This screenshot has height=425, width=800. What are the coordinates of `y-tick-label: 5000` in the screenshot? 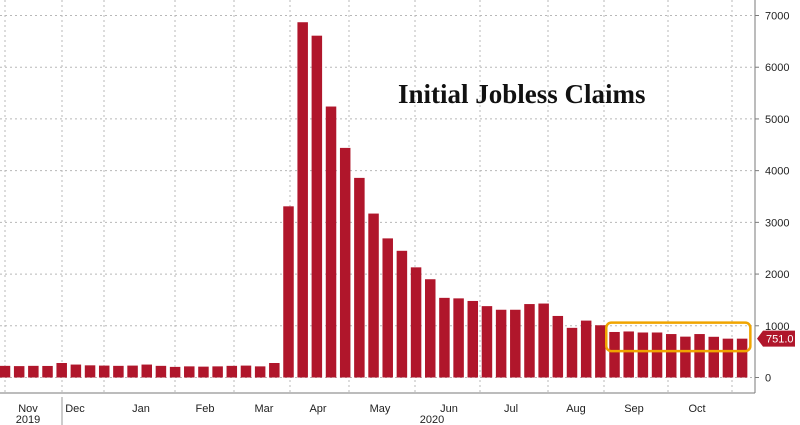 It's located at (777, 120).